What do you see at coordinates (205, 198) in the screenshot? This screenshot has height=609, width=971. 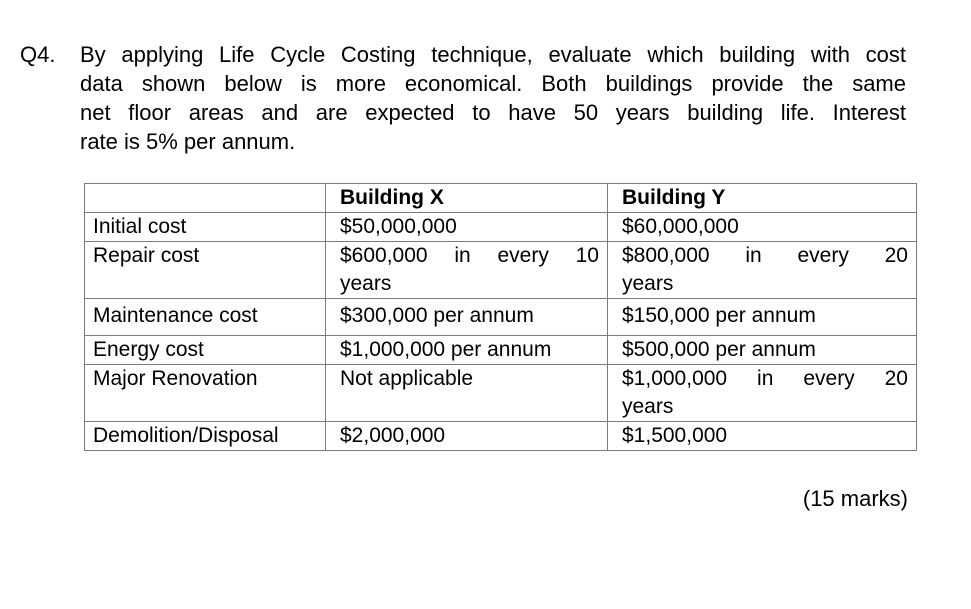 I see `header-empty` at bounding box center [205, 198].